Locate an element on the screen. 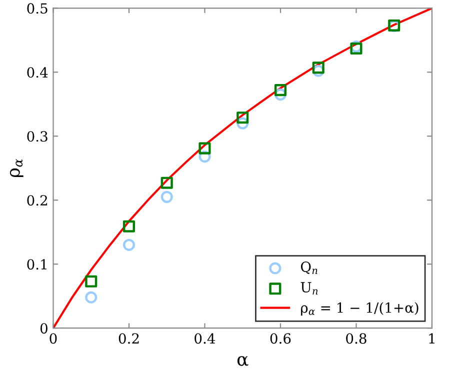  y-tick-label: 0.5 is located at coordinates (37, 8).